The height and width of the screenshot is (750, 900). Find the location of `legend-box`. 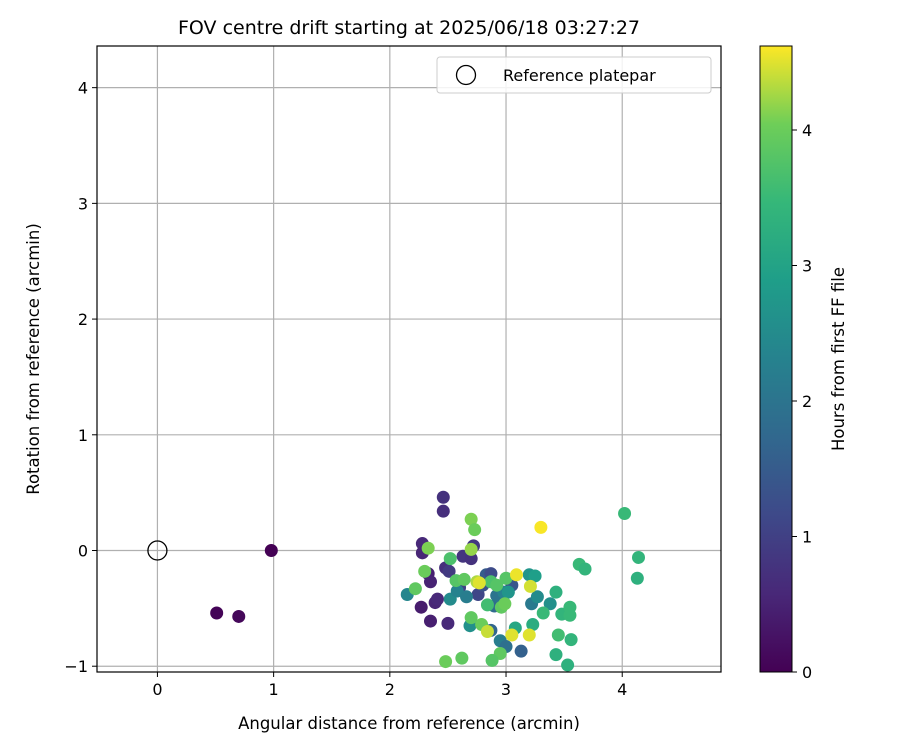

legend-box is located at coordinates (574, 75).